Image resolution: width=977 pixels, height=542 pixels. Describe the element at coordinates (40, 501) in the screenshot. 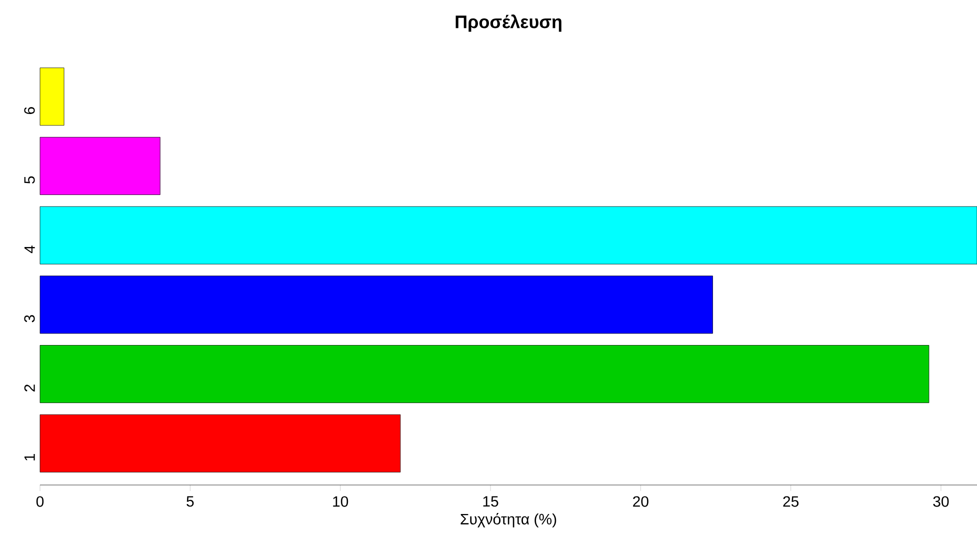

I see `x-tick-label: 0` at that location.